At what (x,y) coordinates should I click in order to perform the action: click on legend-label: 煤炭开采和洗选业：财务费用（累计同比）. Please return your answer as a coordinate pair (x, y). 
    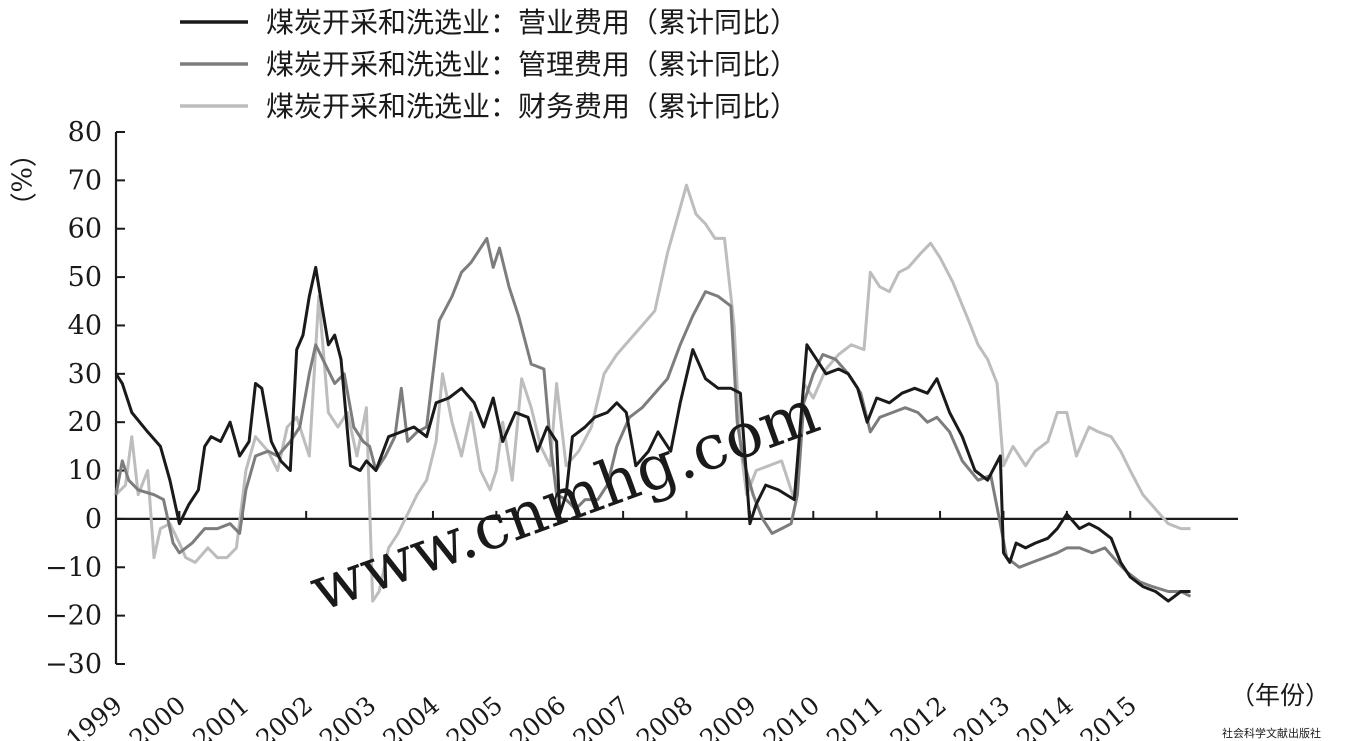
    Looking at the image, I should click on (532, 106).